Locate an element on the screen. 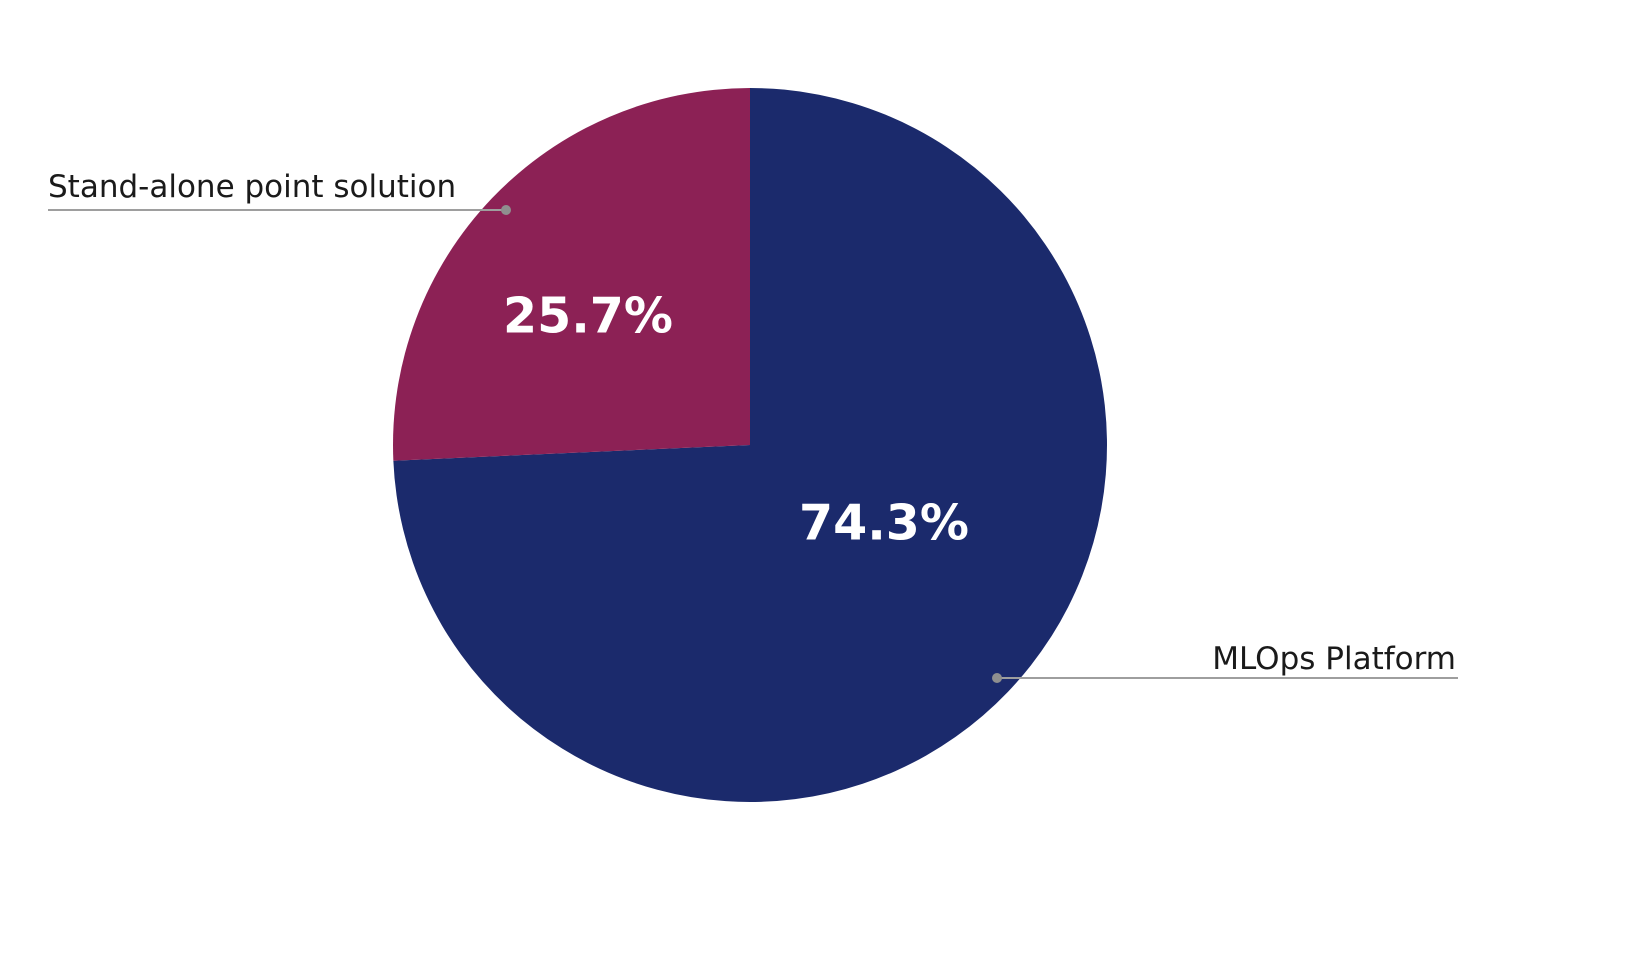  percent-labels: 74.3% 25.7% is located at coordinates (736, 420).